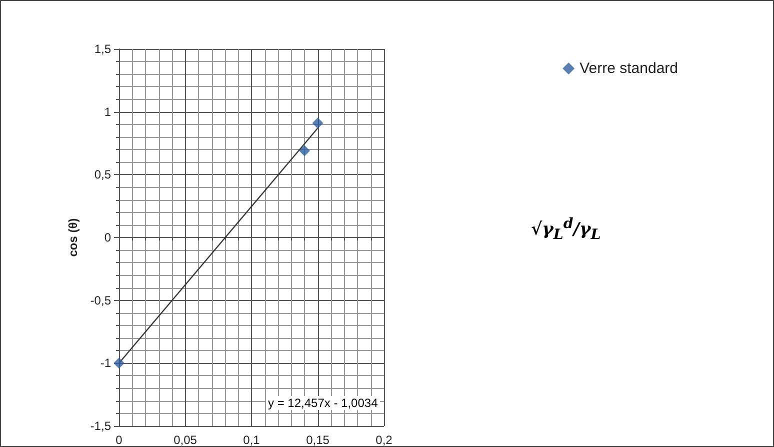 The image size is (774, 447). What do you see at coordinates (106, 363) in the screenshot?
I see `y-tick-label: -1` at bounding box center [106, 363].